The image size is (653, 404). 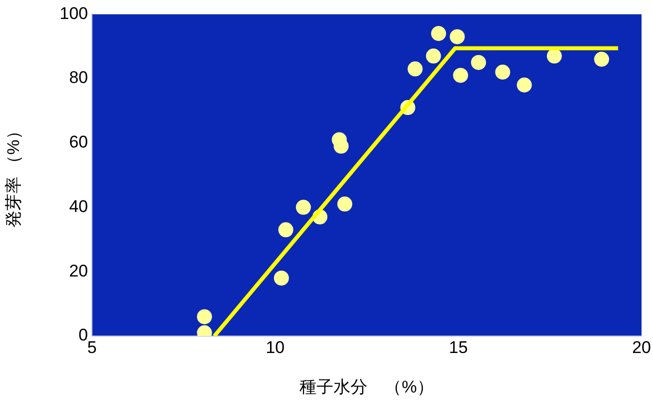 I want to click on x-tick-label: 15, so click(x=458, y=347).